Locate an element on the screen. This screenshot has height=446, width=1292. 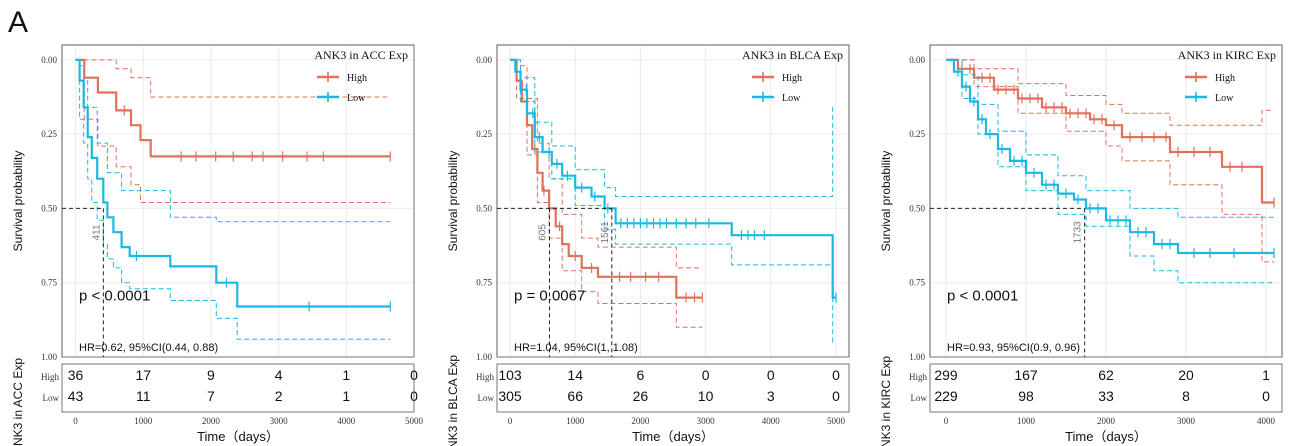
risk-count: 26 is located at coordinates (641, 396).